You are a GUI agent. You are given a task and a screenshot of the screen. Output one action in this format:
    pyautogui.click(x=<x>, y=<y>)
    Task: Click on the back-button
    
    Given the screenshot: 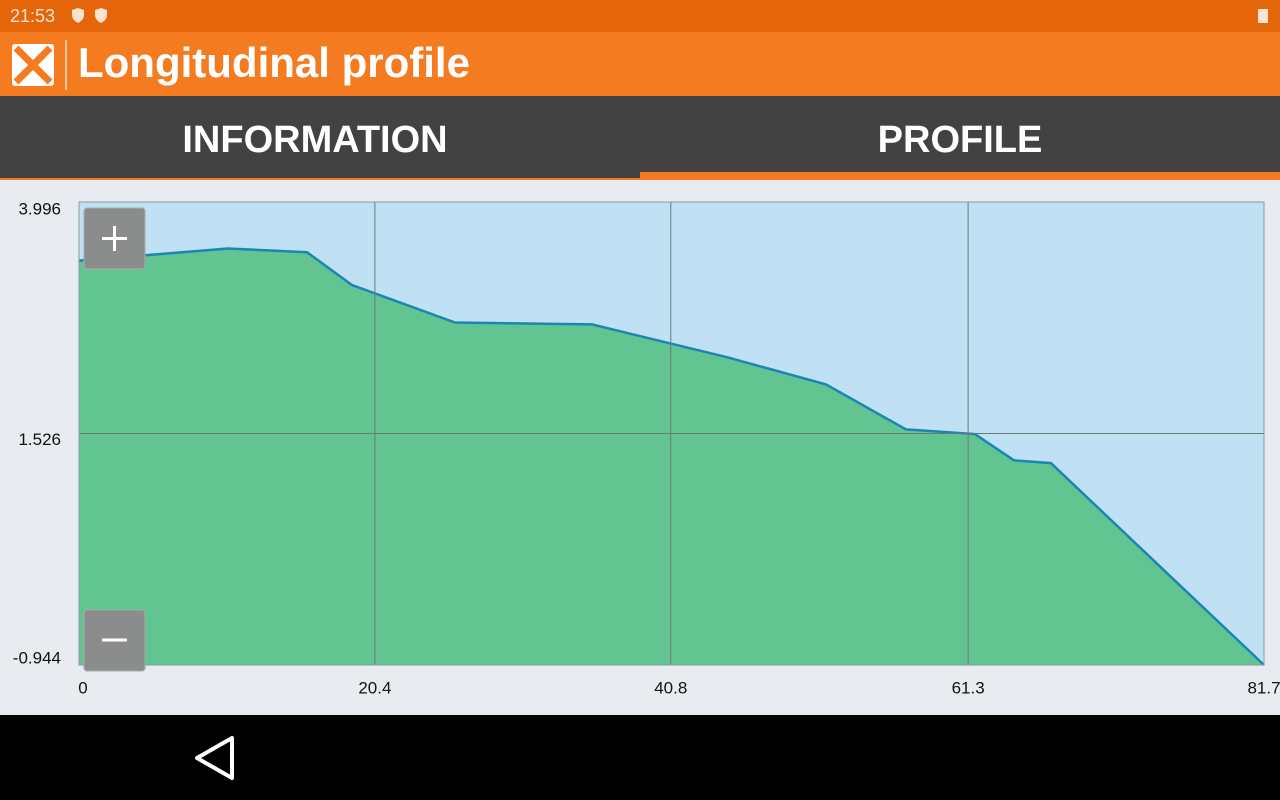 What is the action you would take?
    pyautogui.click(x=214, y=758)
    